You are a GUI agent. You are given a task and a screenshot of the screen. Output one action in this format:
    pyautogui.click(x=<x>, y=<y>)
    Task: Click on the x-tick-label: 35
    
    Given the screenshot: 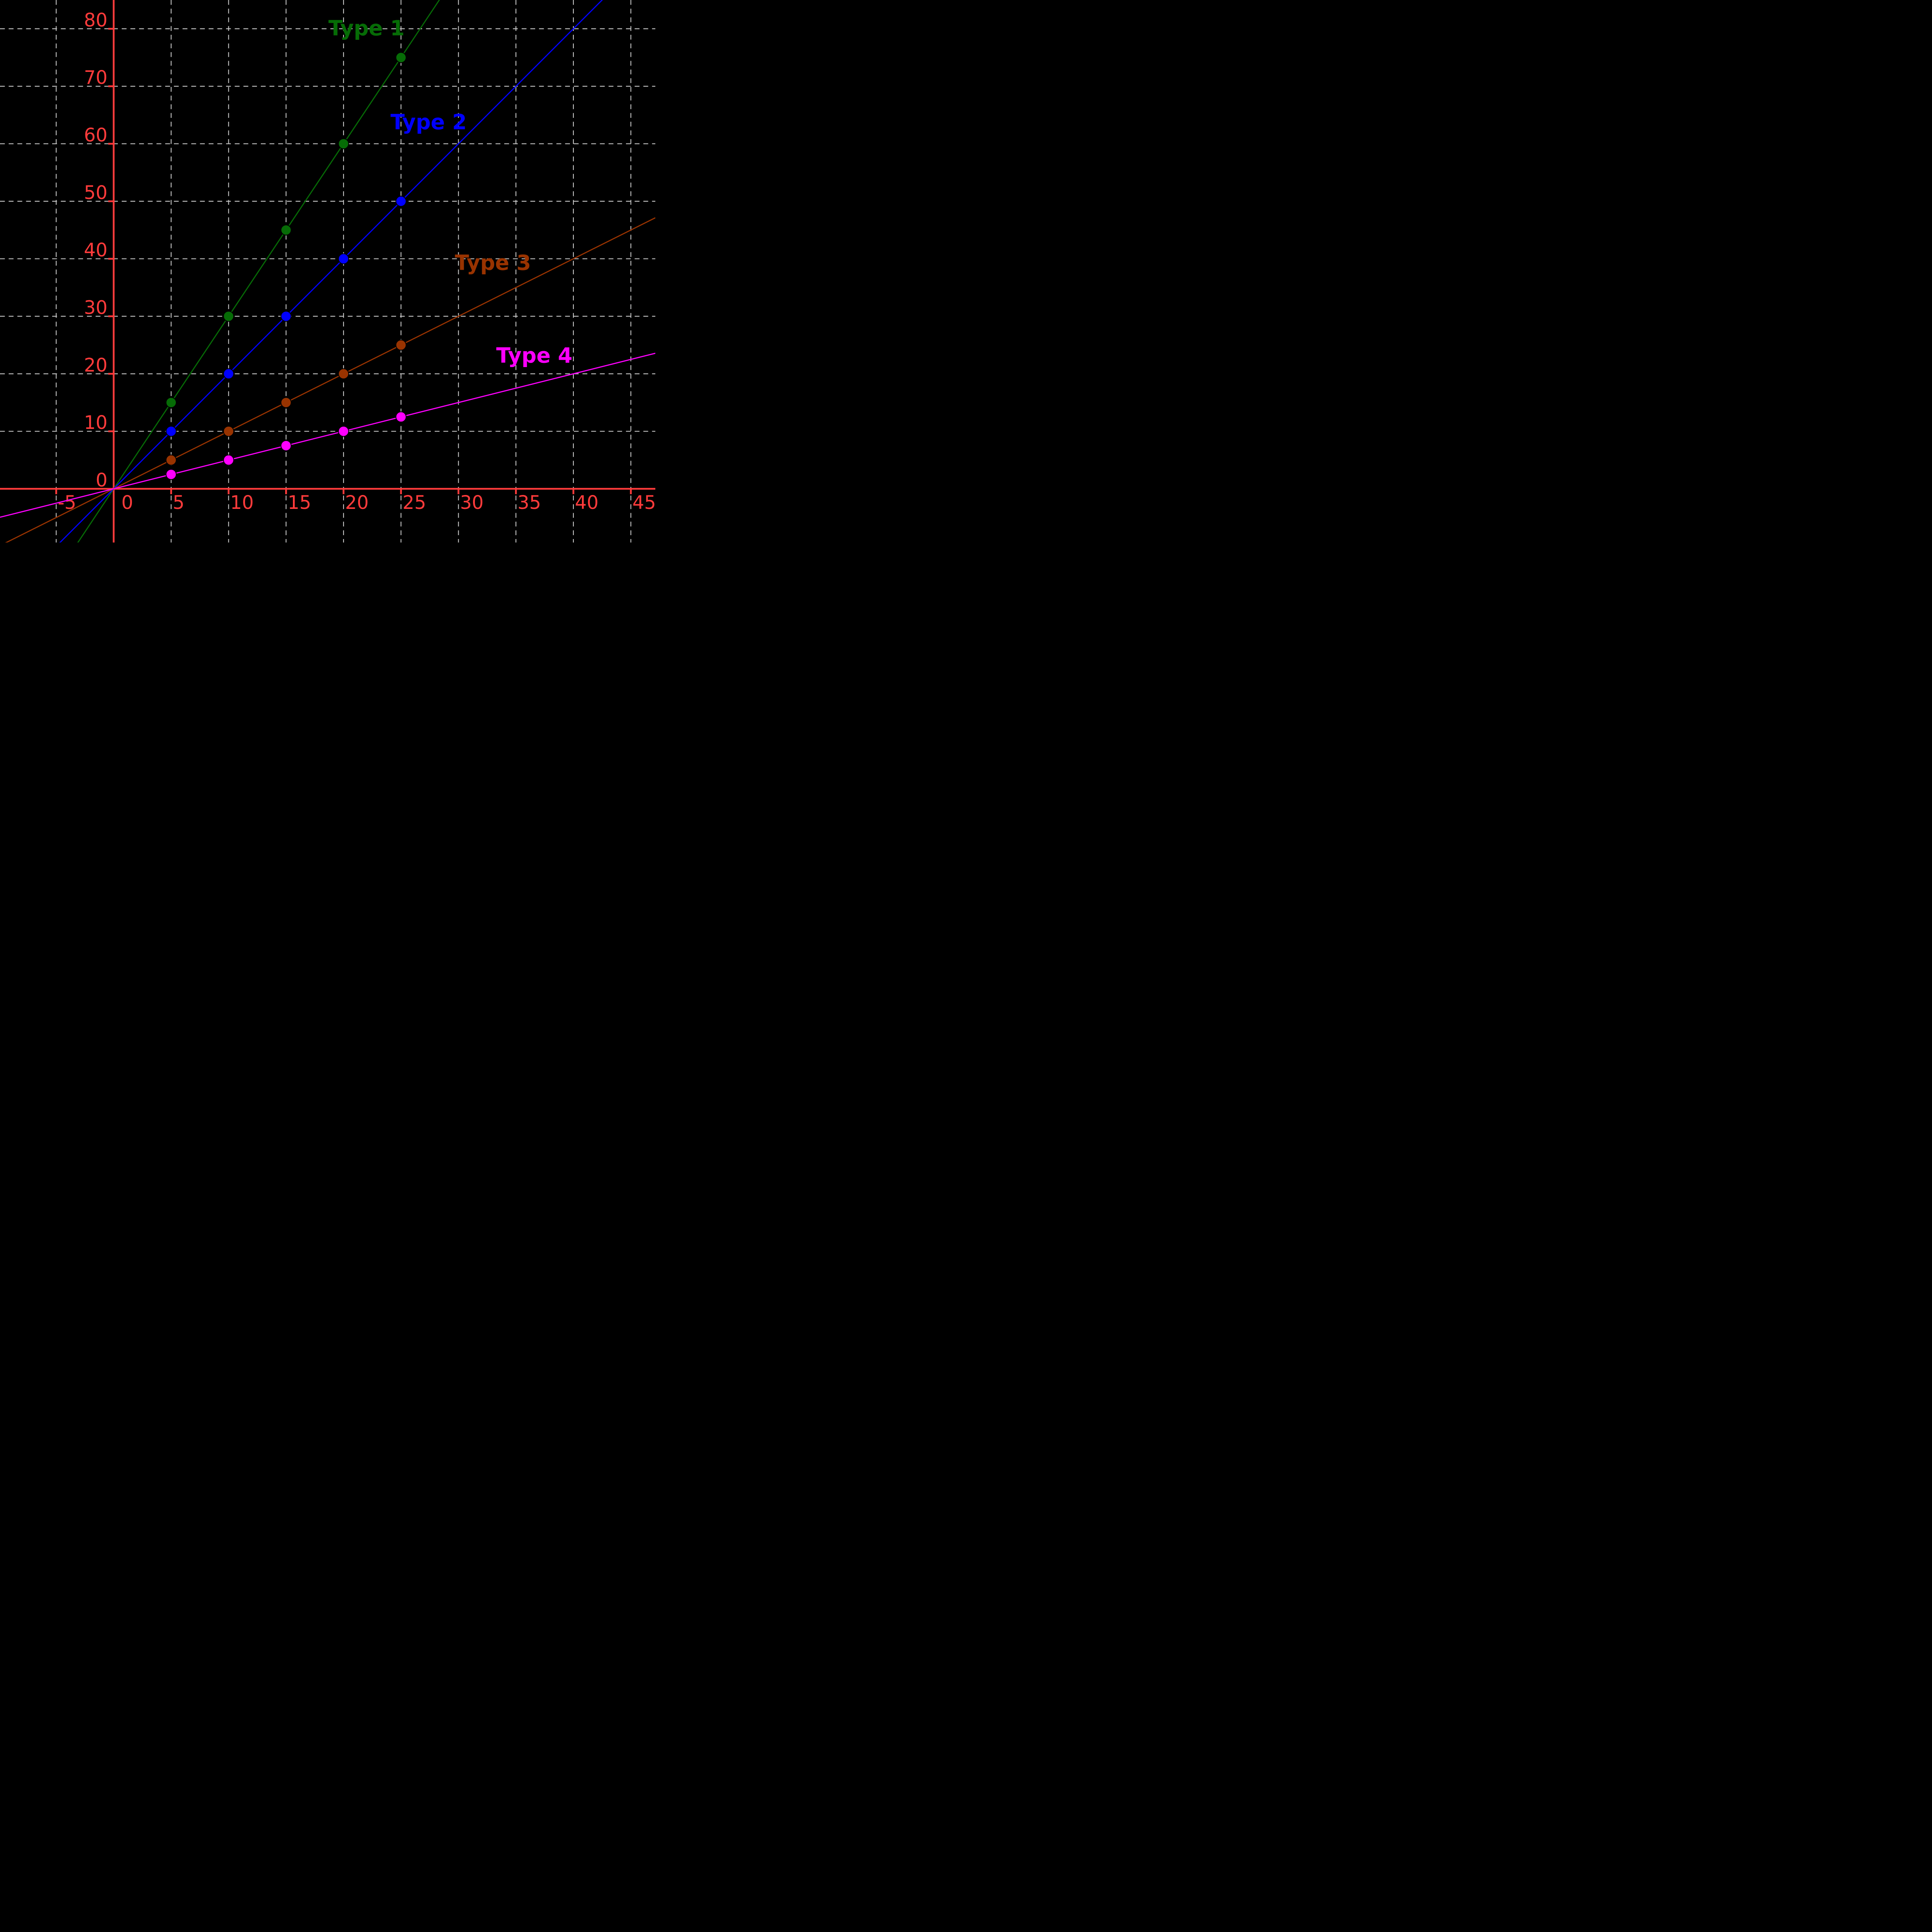 What is the action you would take?
    pyautogui.click(x=529, y=503)
    